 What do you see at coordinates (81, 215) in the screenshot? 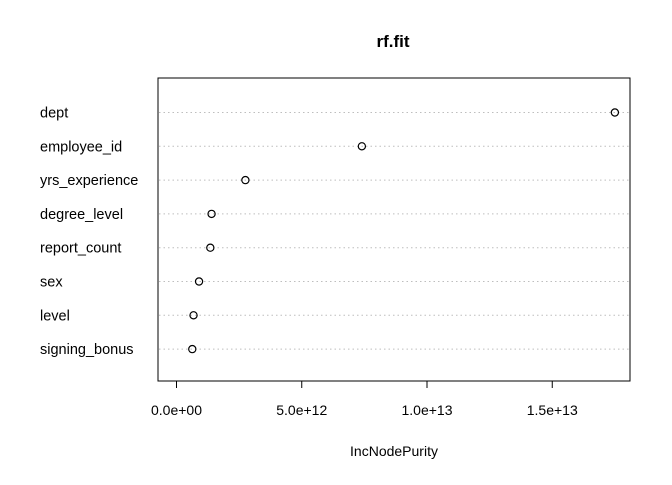
I see `category-label: degree_level` at bounding box center [81, 215].